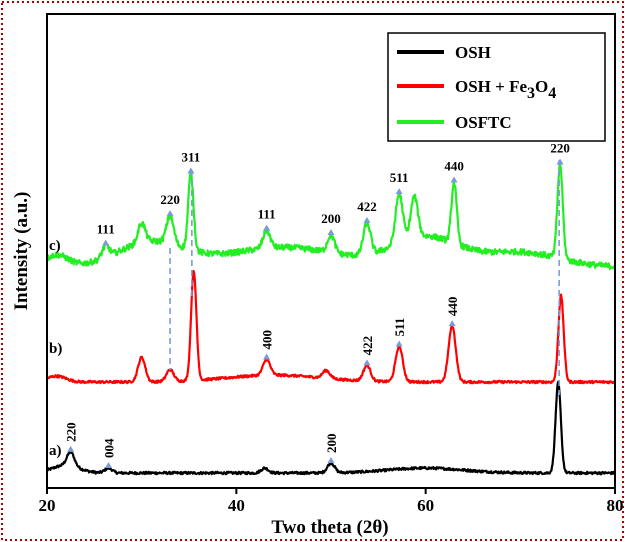 Image resolution: width=625 pixels, height=542 pixels. Describe the element at coordinates (267, 340) in the screenshot. I see `peak-label: 400` at that location.